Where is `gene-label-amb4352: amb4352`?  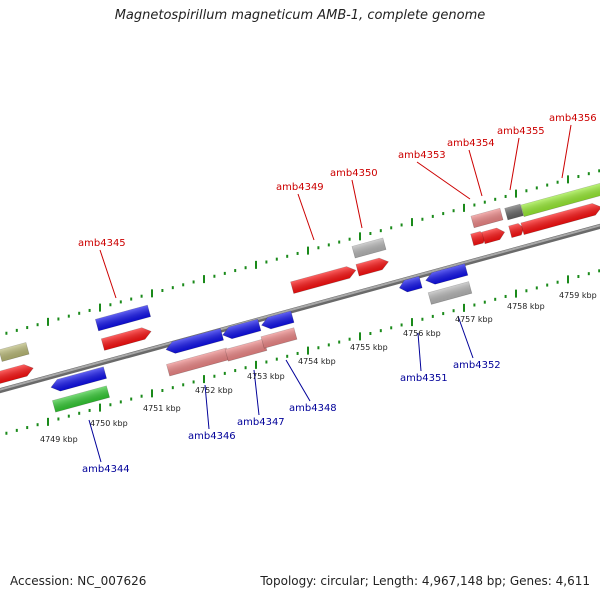 gene-label-amb4352: amb4352 is located at coordinates (477, 365).